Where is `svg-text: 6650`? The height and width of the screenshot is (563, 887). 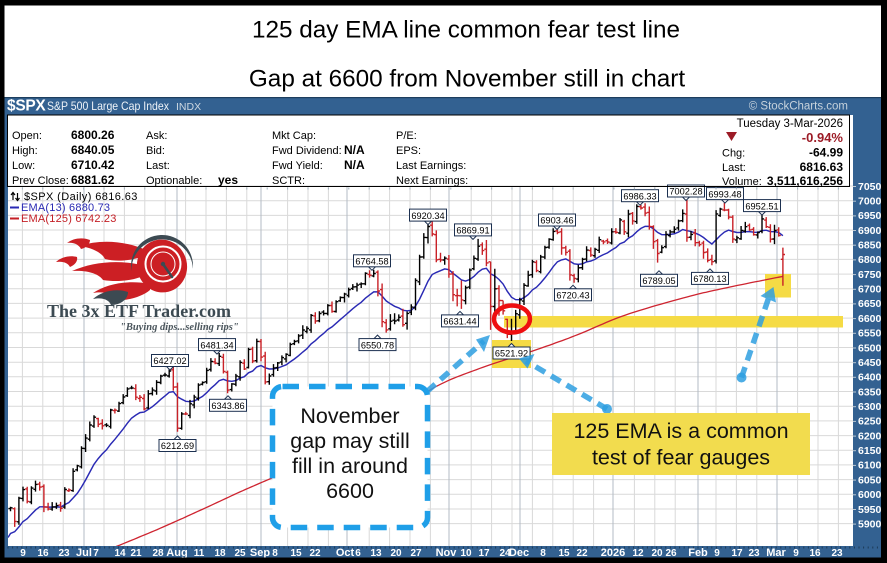
svg-text: 6650 is located at coordinates (870, 304).